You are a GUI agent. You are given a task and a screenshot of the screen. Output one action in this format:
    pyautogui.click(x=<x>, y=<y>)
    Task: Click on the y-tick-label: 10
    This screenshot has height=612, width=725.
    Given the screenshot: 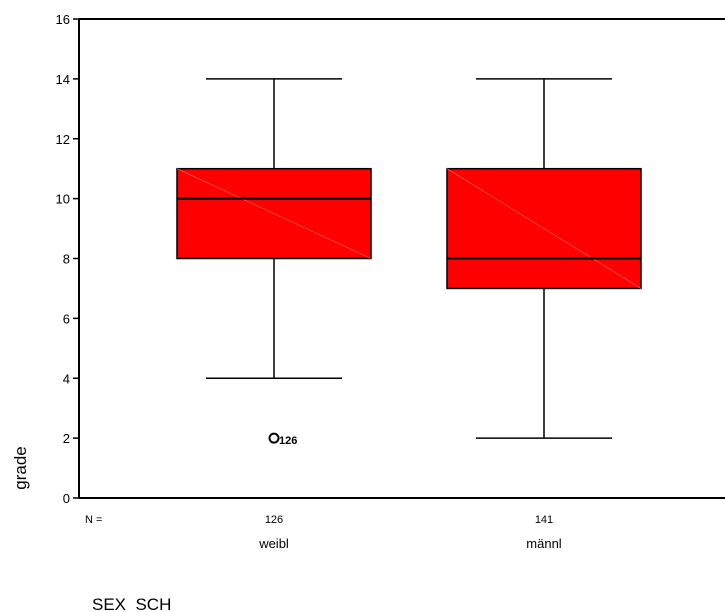 What is the action you would take?
    pyautogui.click(x=63, y=199)
    